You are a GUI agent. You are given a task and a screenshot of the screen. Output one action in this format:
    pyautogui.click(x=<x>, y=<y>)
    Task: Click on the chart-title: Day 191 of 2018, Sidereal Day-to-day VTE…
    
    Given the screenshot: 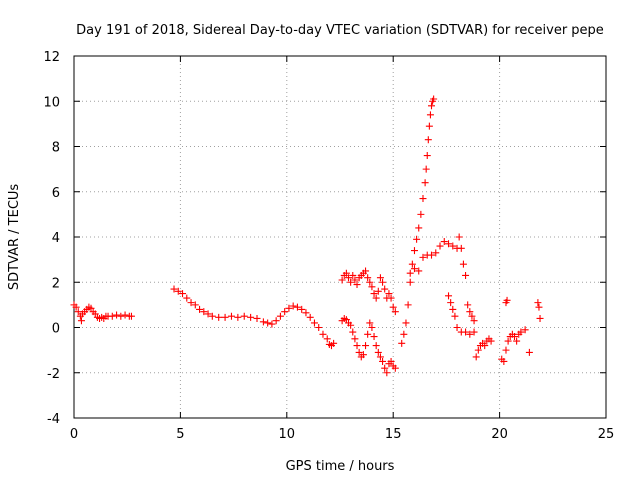 What is the action you would take?
    pyautogui.click(x=340, y=30)
    